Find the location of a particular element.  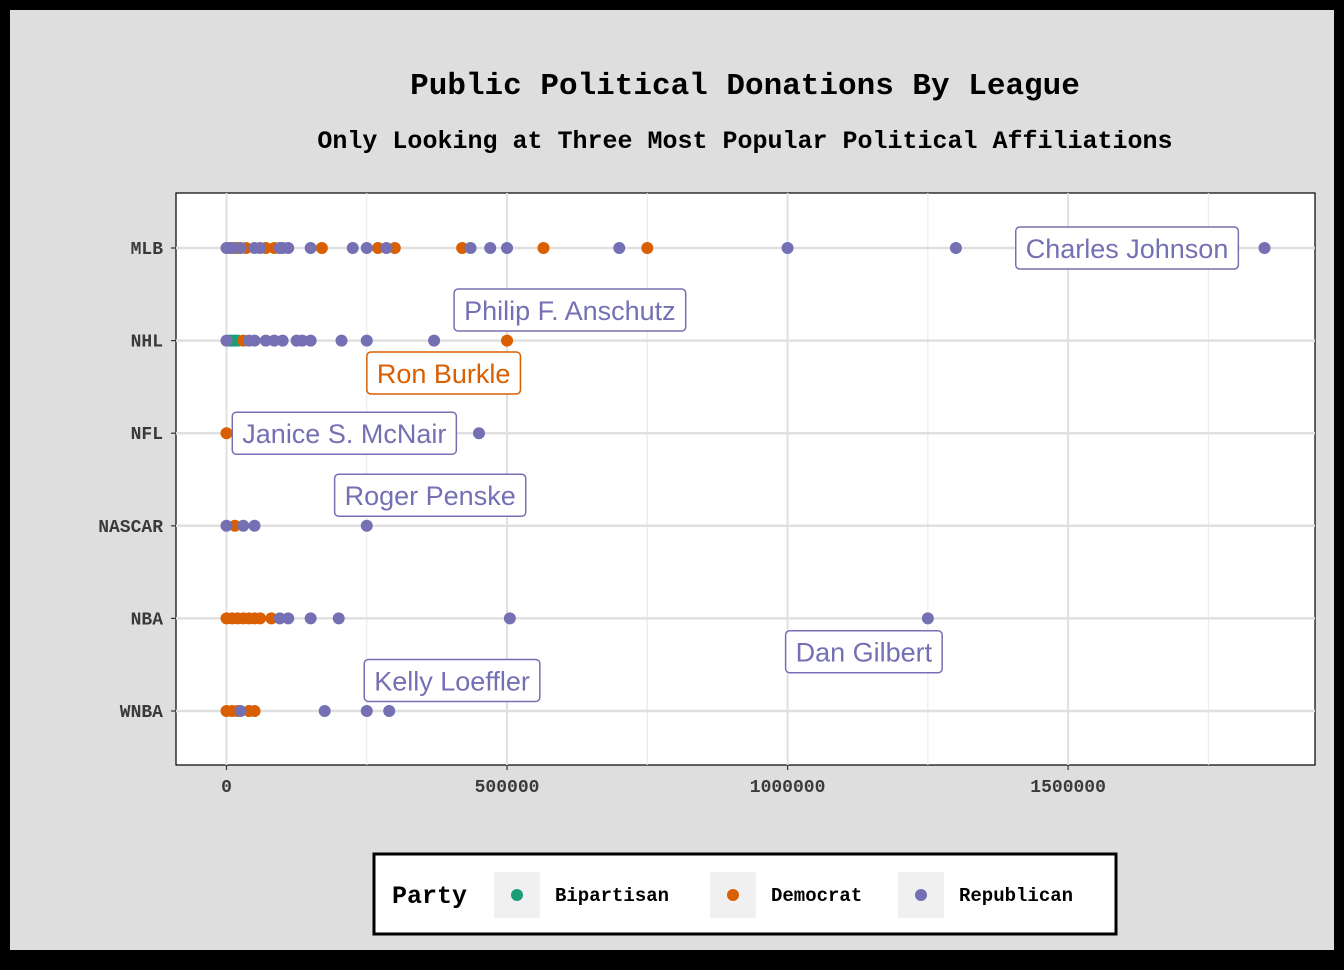

svg-text: Kelly Loeffler is located at coordinates (452, 681).